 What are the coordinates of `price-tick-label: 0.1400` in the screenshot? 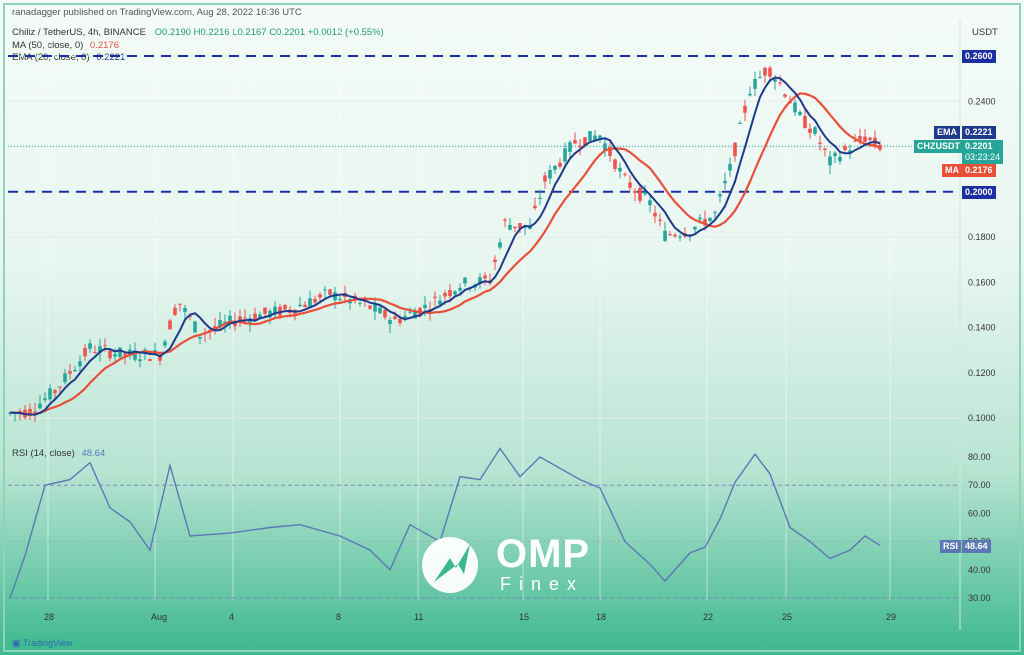 It's located at (982, 328).